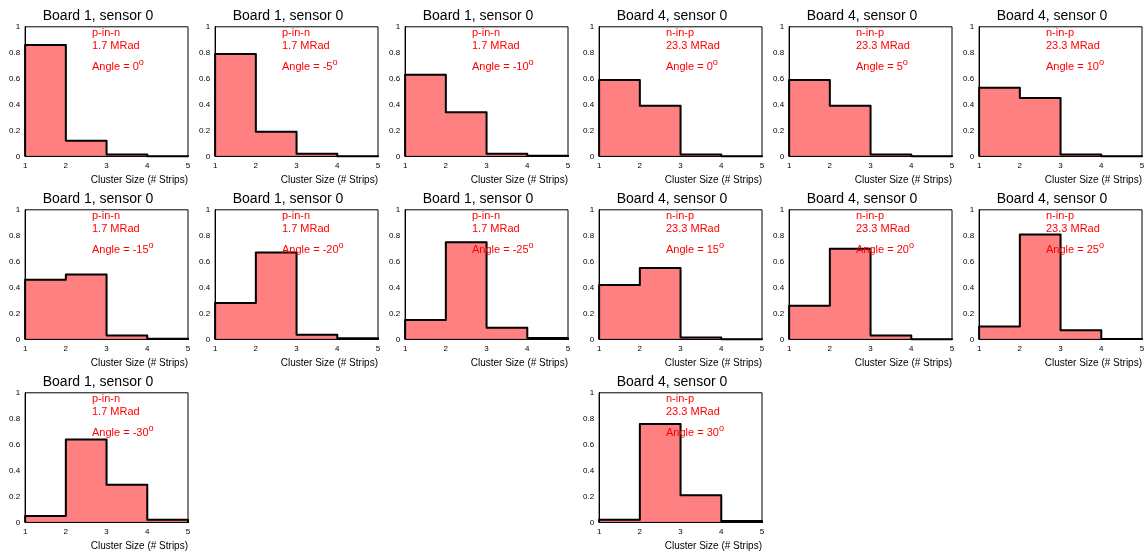  I want to click on annotation: Angle = -15$^{o}$, so click(123, 247).